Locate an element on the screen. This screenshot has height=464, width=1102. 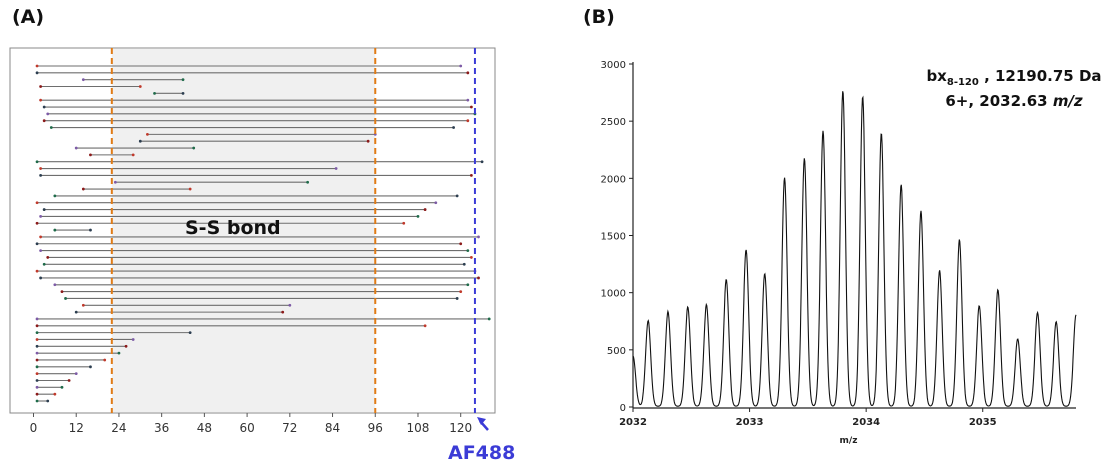
x-tick-label: 48 is located at coordinates (204, 428).